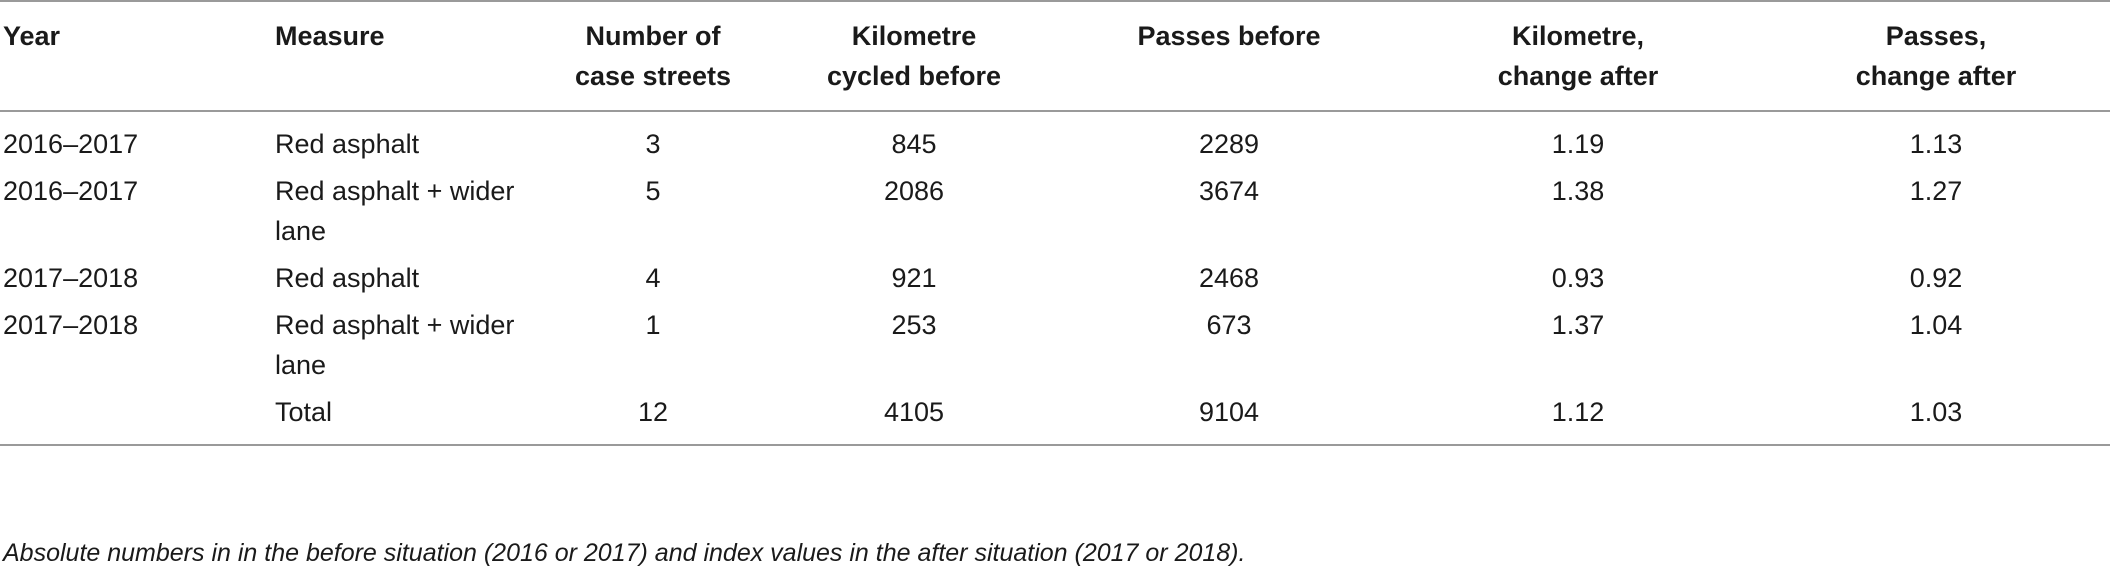 The width and height of the screenshot is (2110, 573). What do you see at coordinates (1936, 144) in the screenshot?
I see `cell-passes-change: 1.13` at bounding box center [1936, 144].